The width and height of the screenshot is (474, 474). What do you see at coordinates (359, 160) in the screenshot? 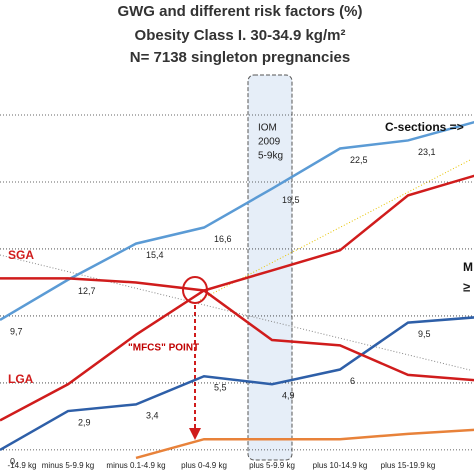
I see `data-label: 22,5` at bounding box center [359, 160].